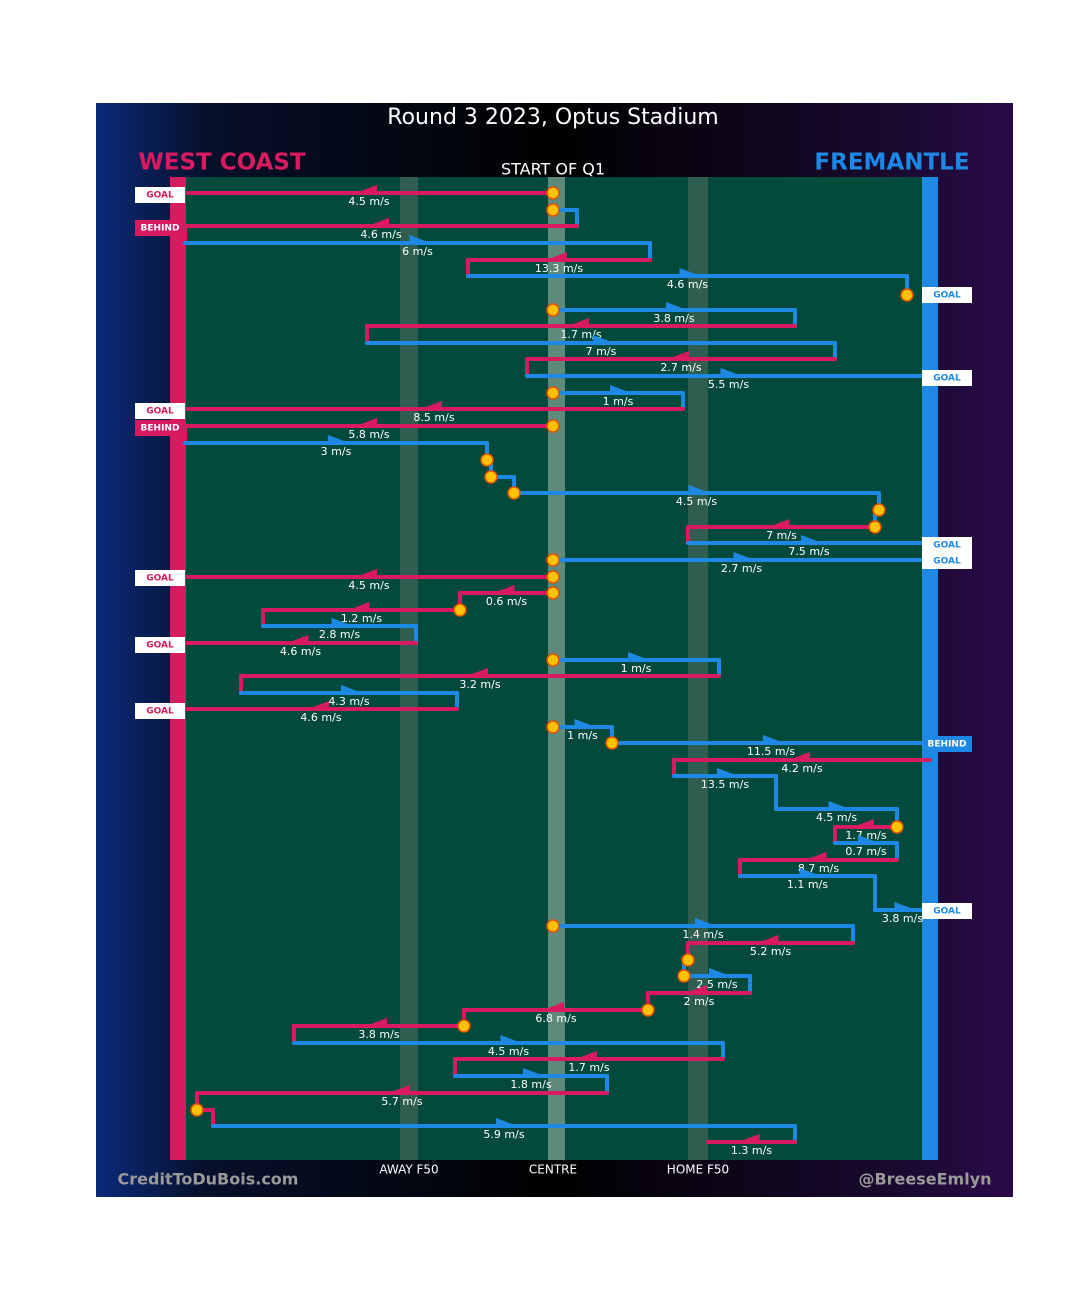 Image resolution: width=1080 pixels, height=1315 pixels. Describe the element at coordinates (725, 784) in the screenshot. I see `speed-label: 13.5 m/s` at that location.